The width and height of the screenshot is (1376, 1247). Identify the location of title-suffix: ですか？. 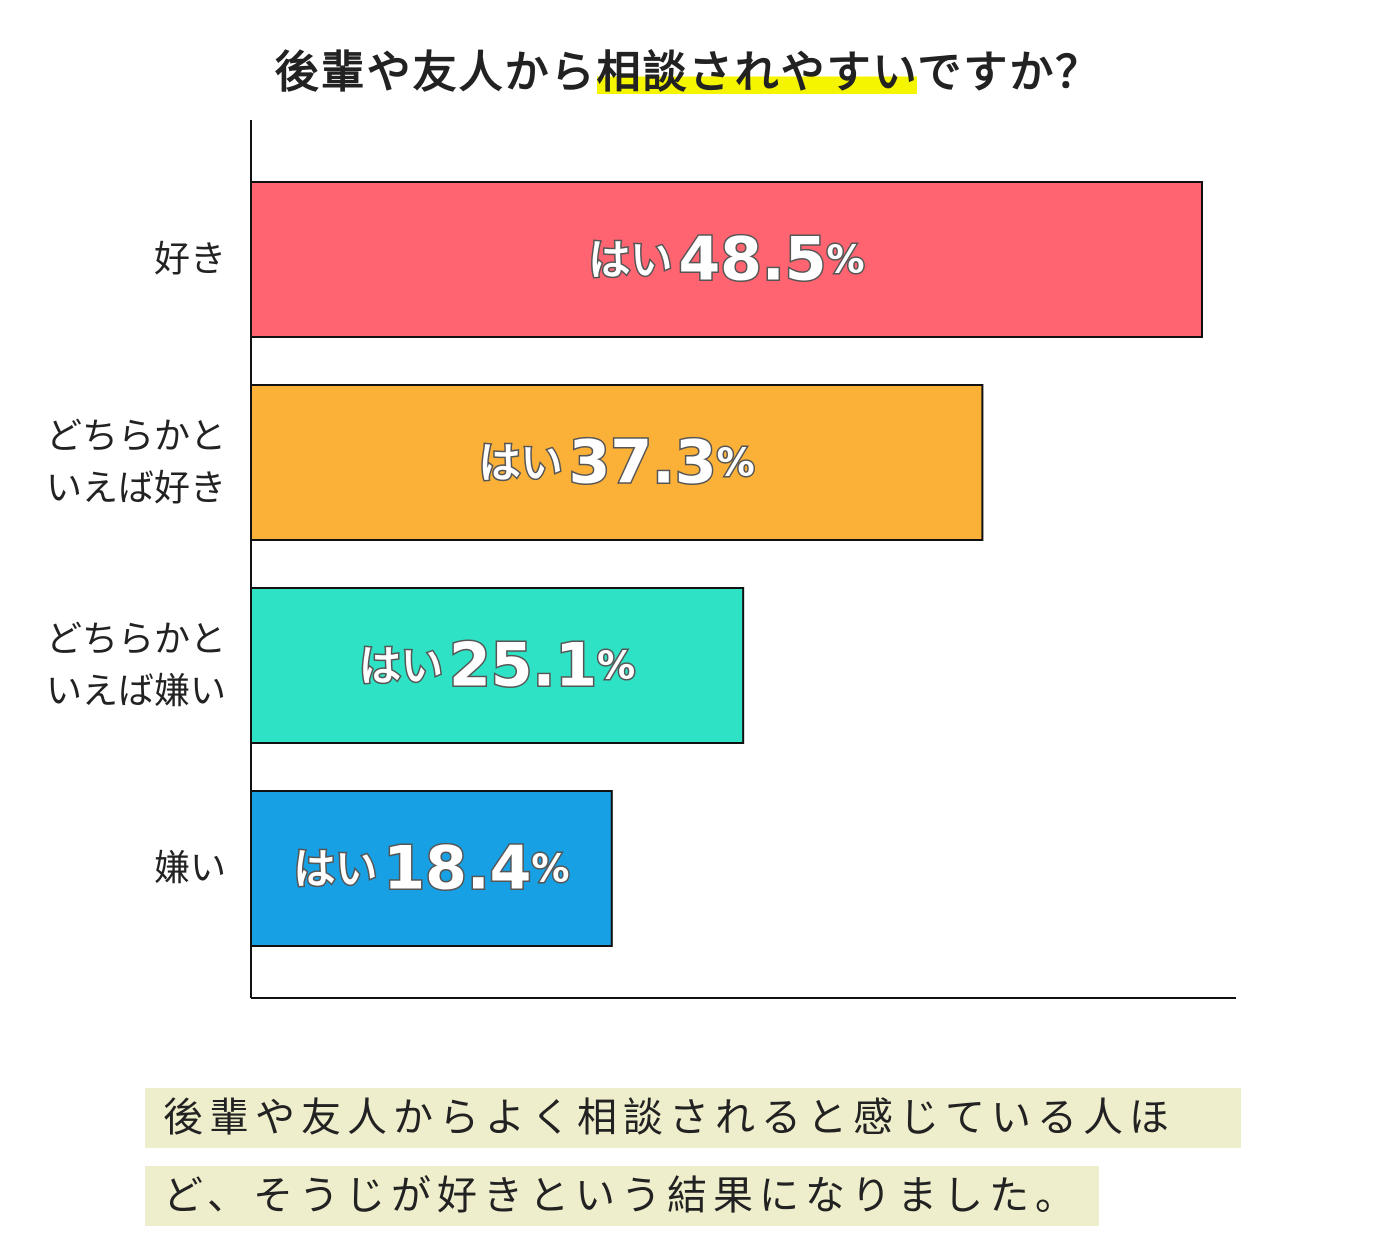
(1009, 72).